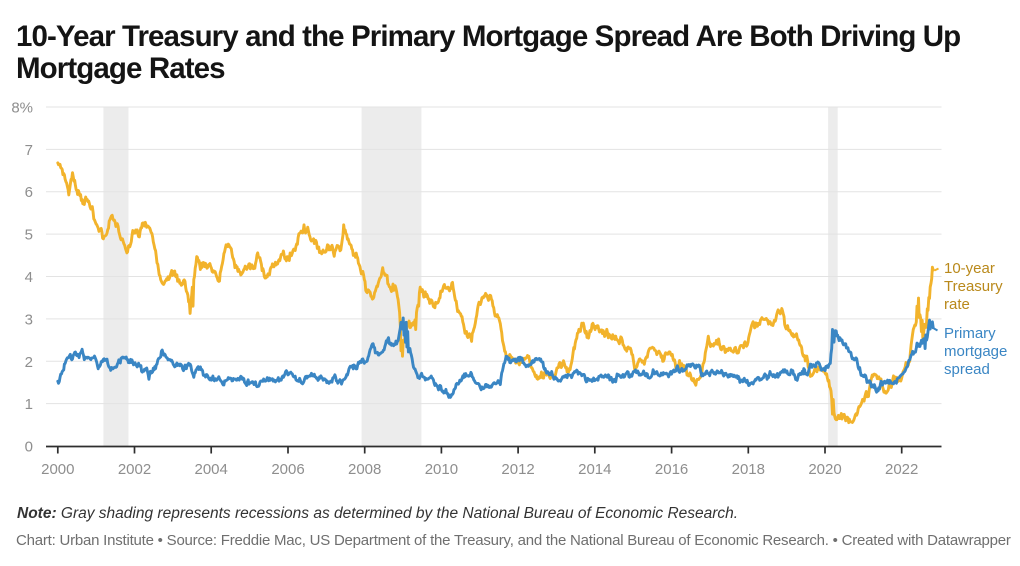 The width and height of the screenshot is (1020, 566). Describe the element at coordinates (29, 235) in the screenshot. I see `svg-text: 5` at that location.